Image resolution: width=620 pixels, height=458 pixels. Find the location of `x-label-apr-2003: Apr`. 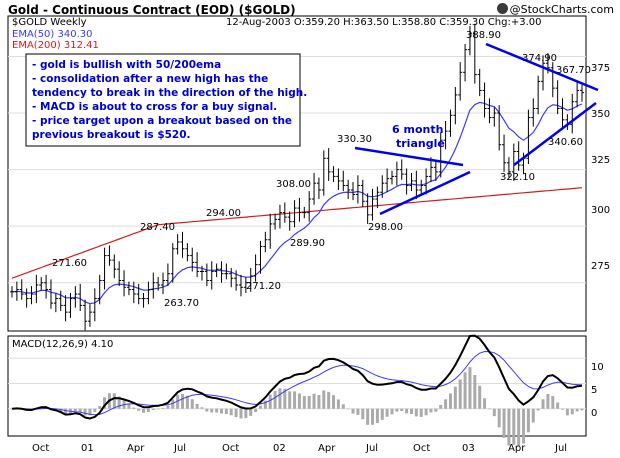

x-label-apr-2003: Apr is located at coordinates (517, 448).